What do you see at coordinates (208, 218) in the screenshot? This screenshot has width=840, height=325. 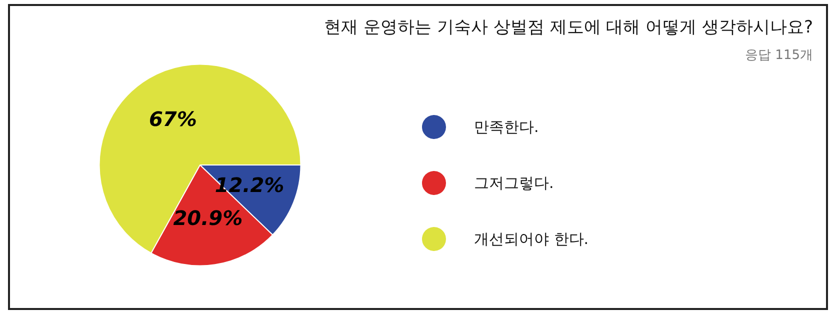 I see `data-label: 20.9%` at bounding box center [208, 218].